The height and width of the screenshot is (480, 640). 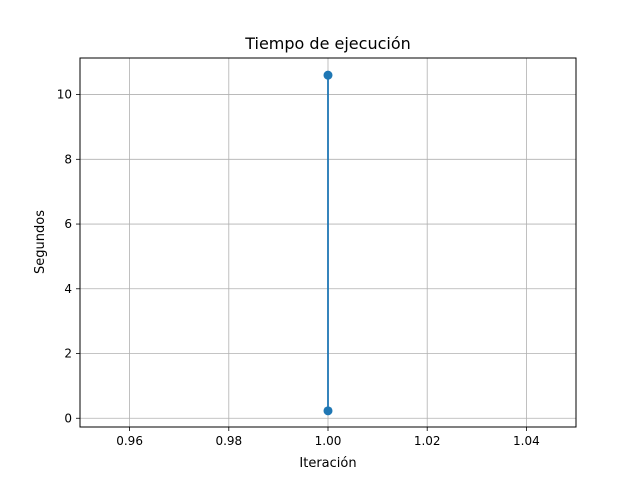 I want to click on x-axis-label: Iteración, so click(x=327, y=463).